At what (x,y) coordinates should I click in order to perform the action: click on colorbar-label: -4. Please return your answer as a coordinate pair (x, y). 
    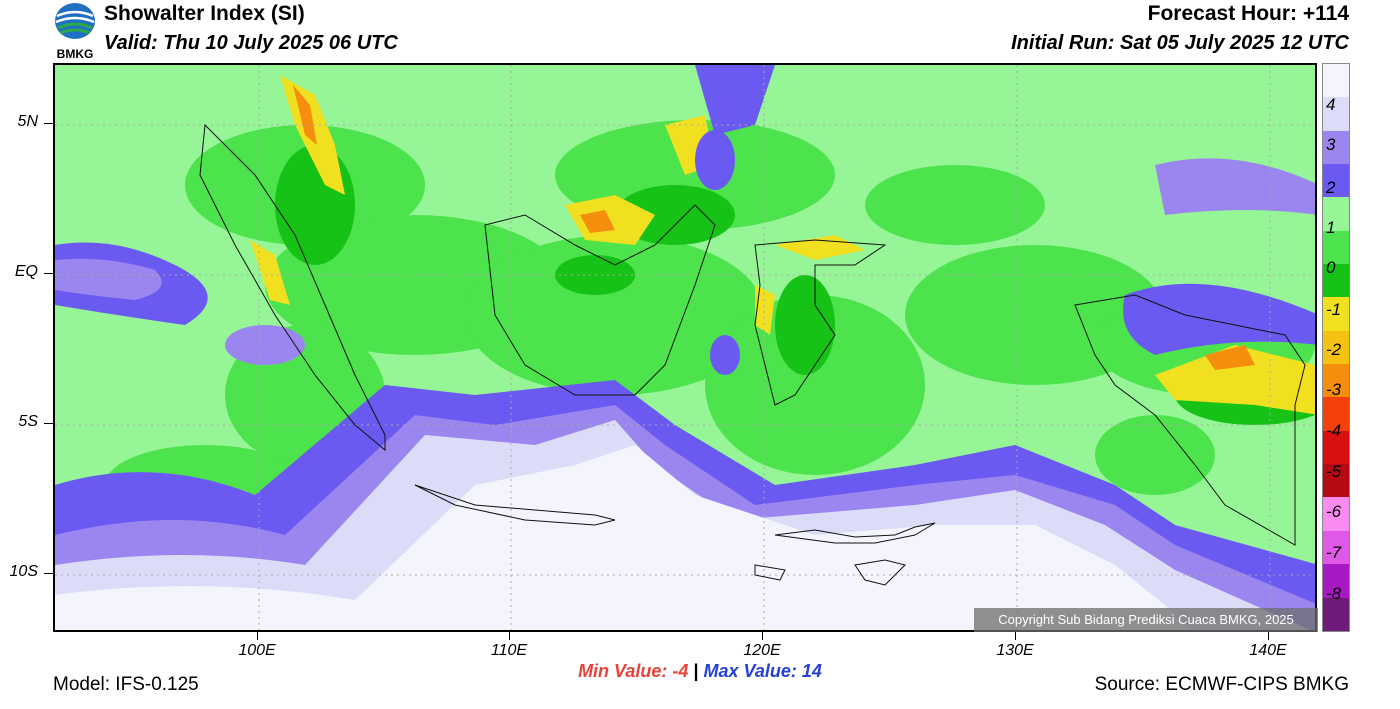
    Looking at the image, I should click on (1334, 430).